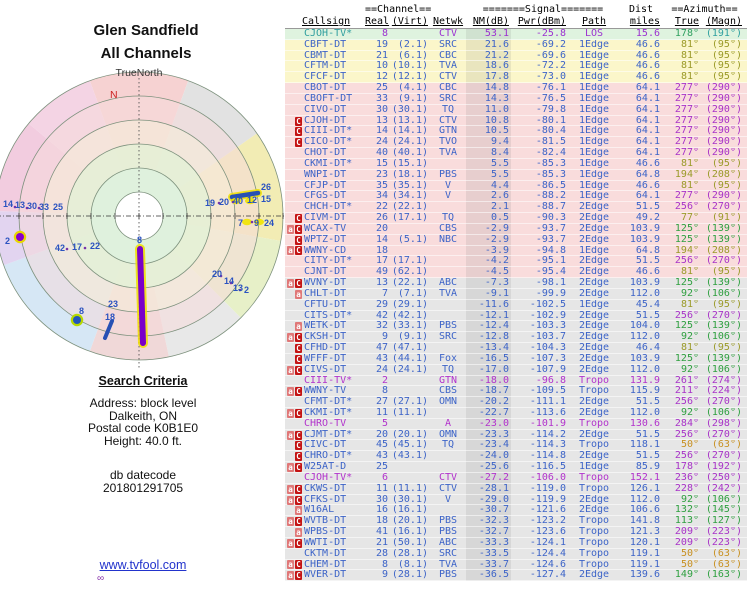  I want to click on callsign-cell: CKSH-DT, so click(333, 337).